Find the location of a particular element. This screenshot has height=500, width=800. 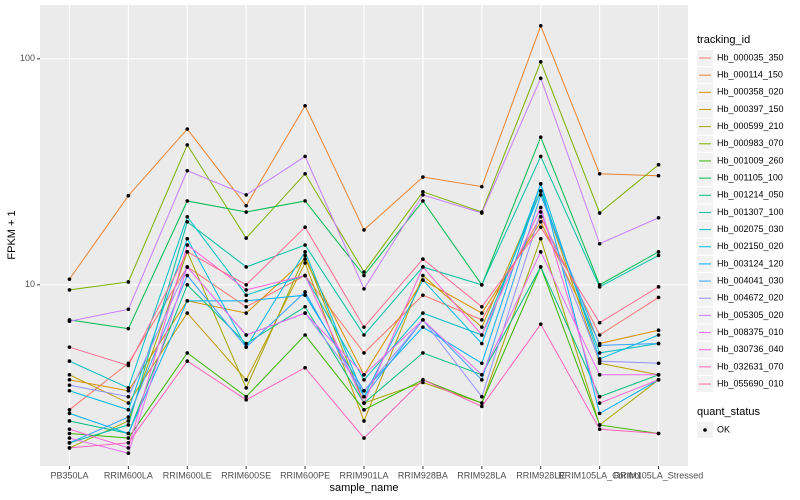

legend-point is located at coordinates (705, 430).